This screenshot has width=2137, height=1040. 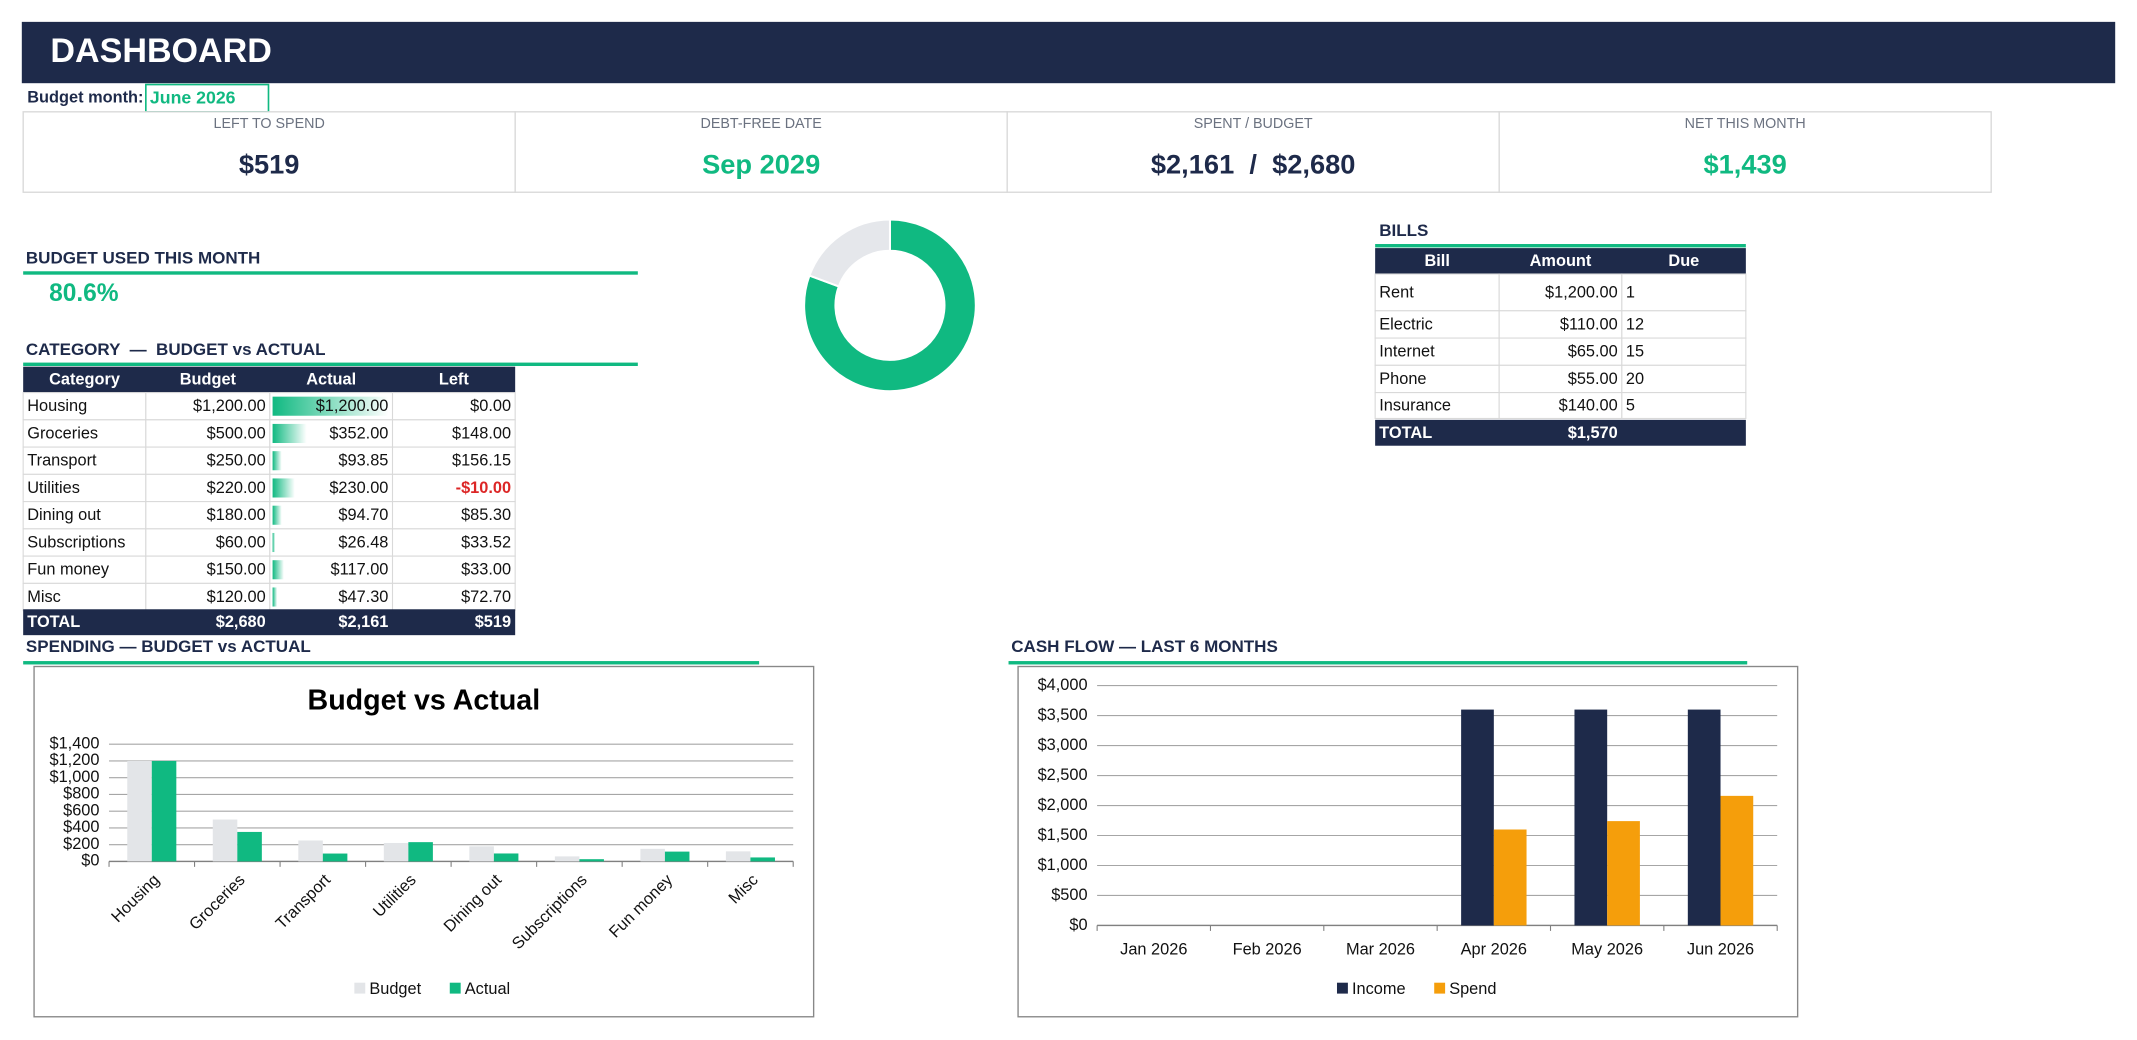 What do you see at coordinates (76, 542) in the screenshot?
I see `table-cell-text: Subscriptions` at bounding box center [76, 542].